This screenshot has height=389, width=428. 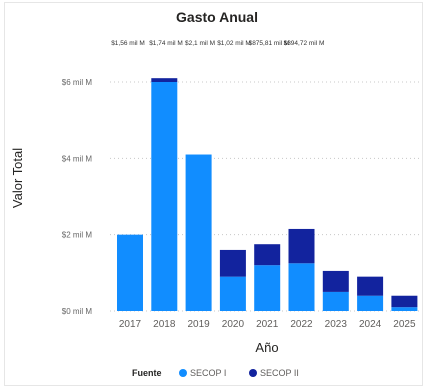 I want to click on total-label: $1,74 mil M, so click(x=166, y=43).